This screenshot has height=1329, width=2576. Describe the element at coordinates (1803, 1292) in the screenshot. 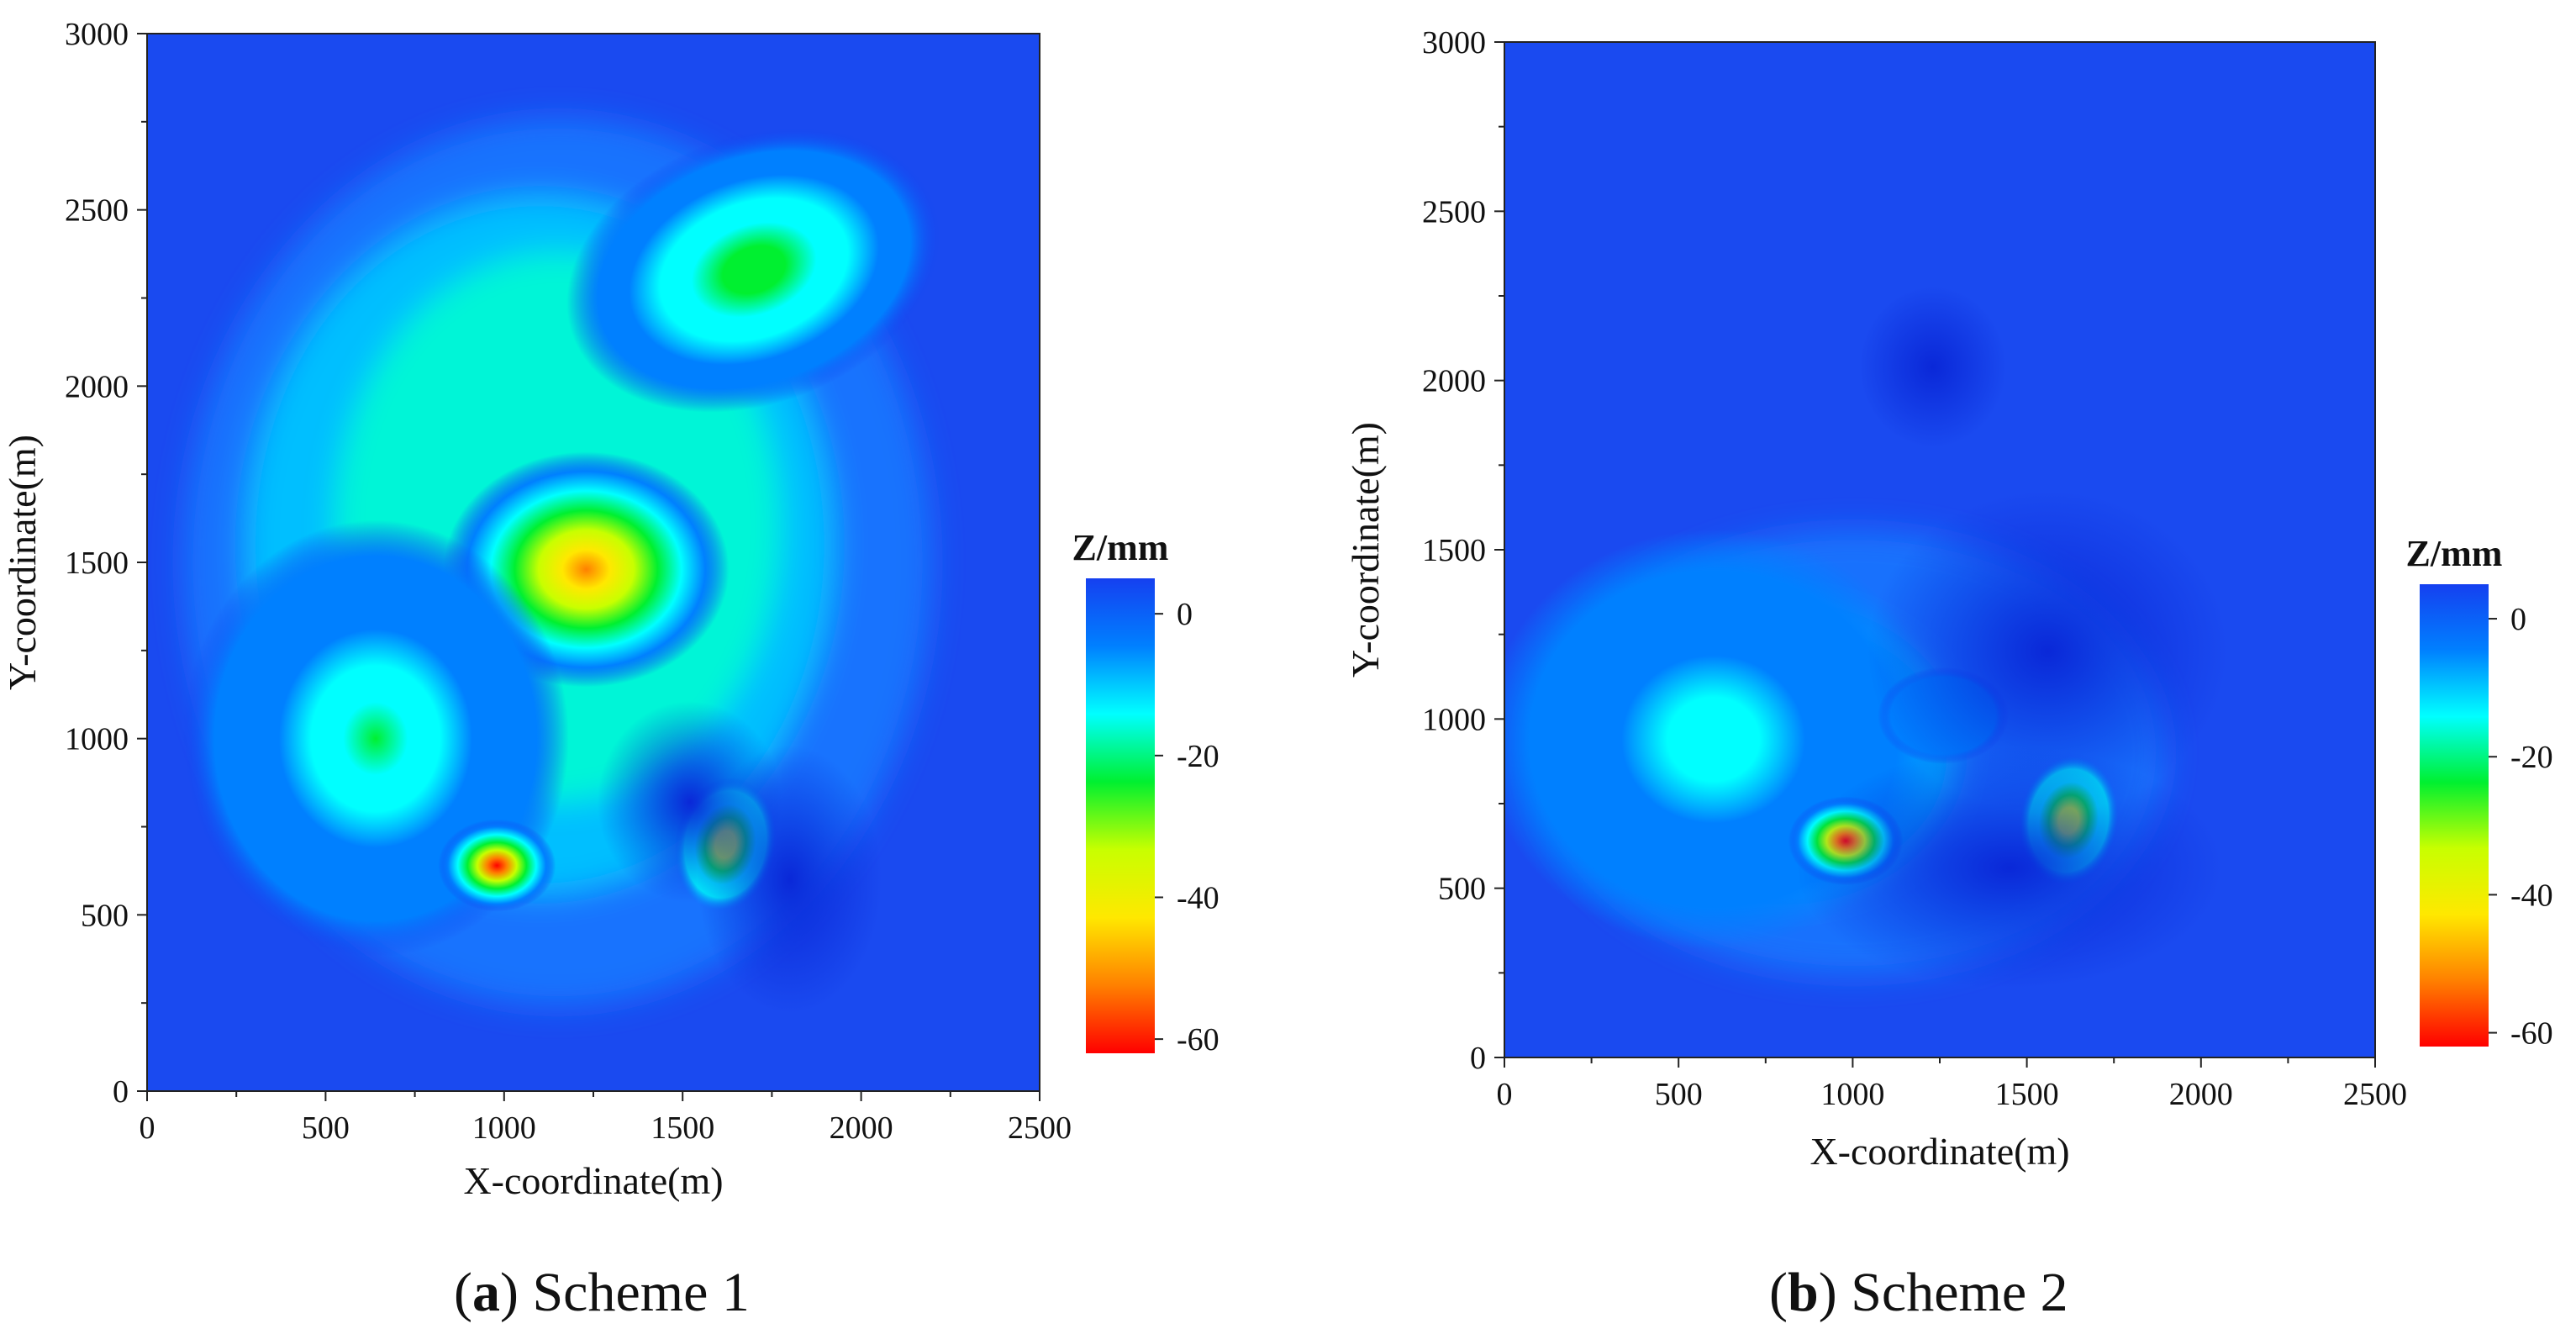

I see `subplot-letter: b` at that location.